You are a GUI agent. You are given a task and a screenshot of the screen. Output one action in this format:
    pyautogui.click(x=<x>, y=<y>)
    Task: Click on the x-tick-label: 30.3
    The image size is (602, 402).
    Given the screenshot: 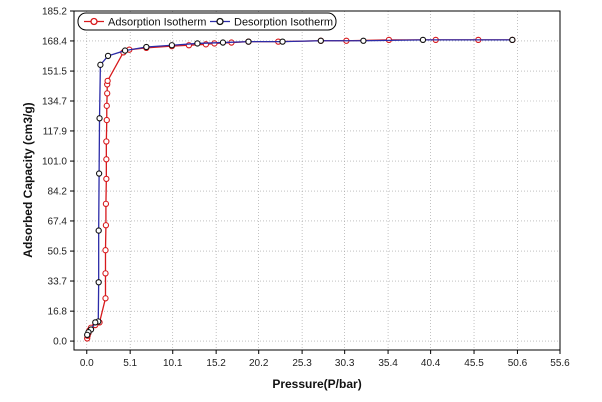 What is the action you would take?
    pyautogui.click(x=345, y=363)
    